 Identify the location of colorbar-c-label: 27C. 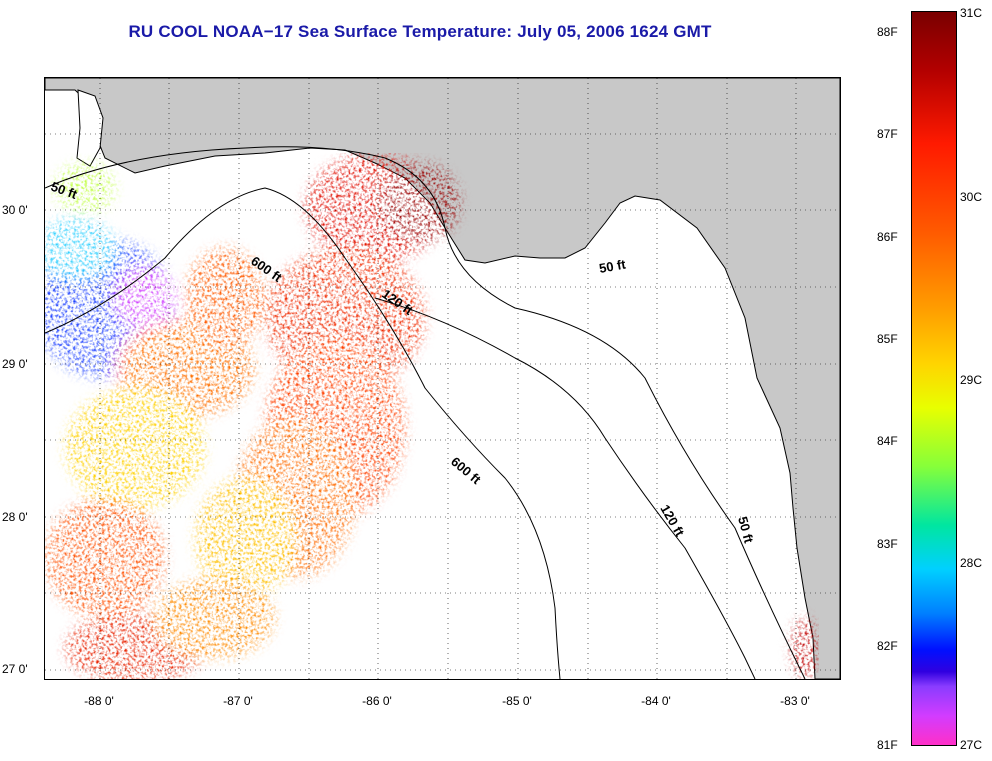
(971, 745).